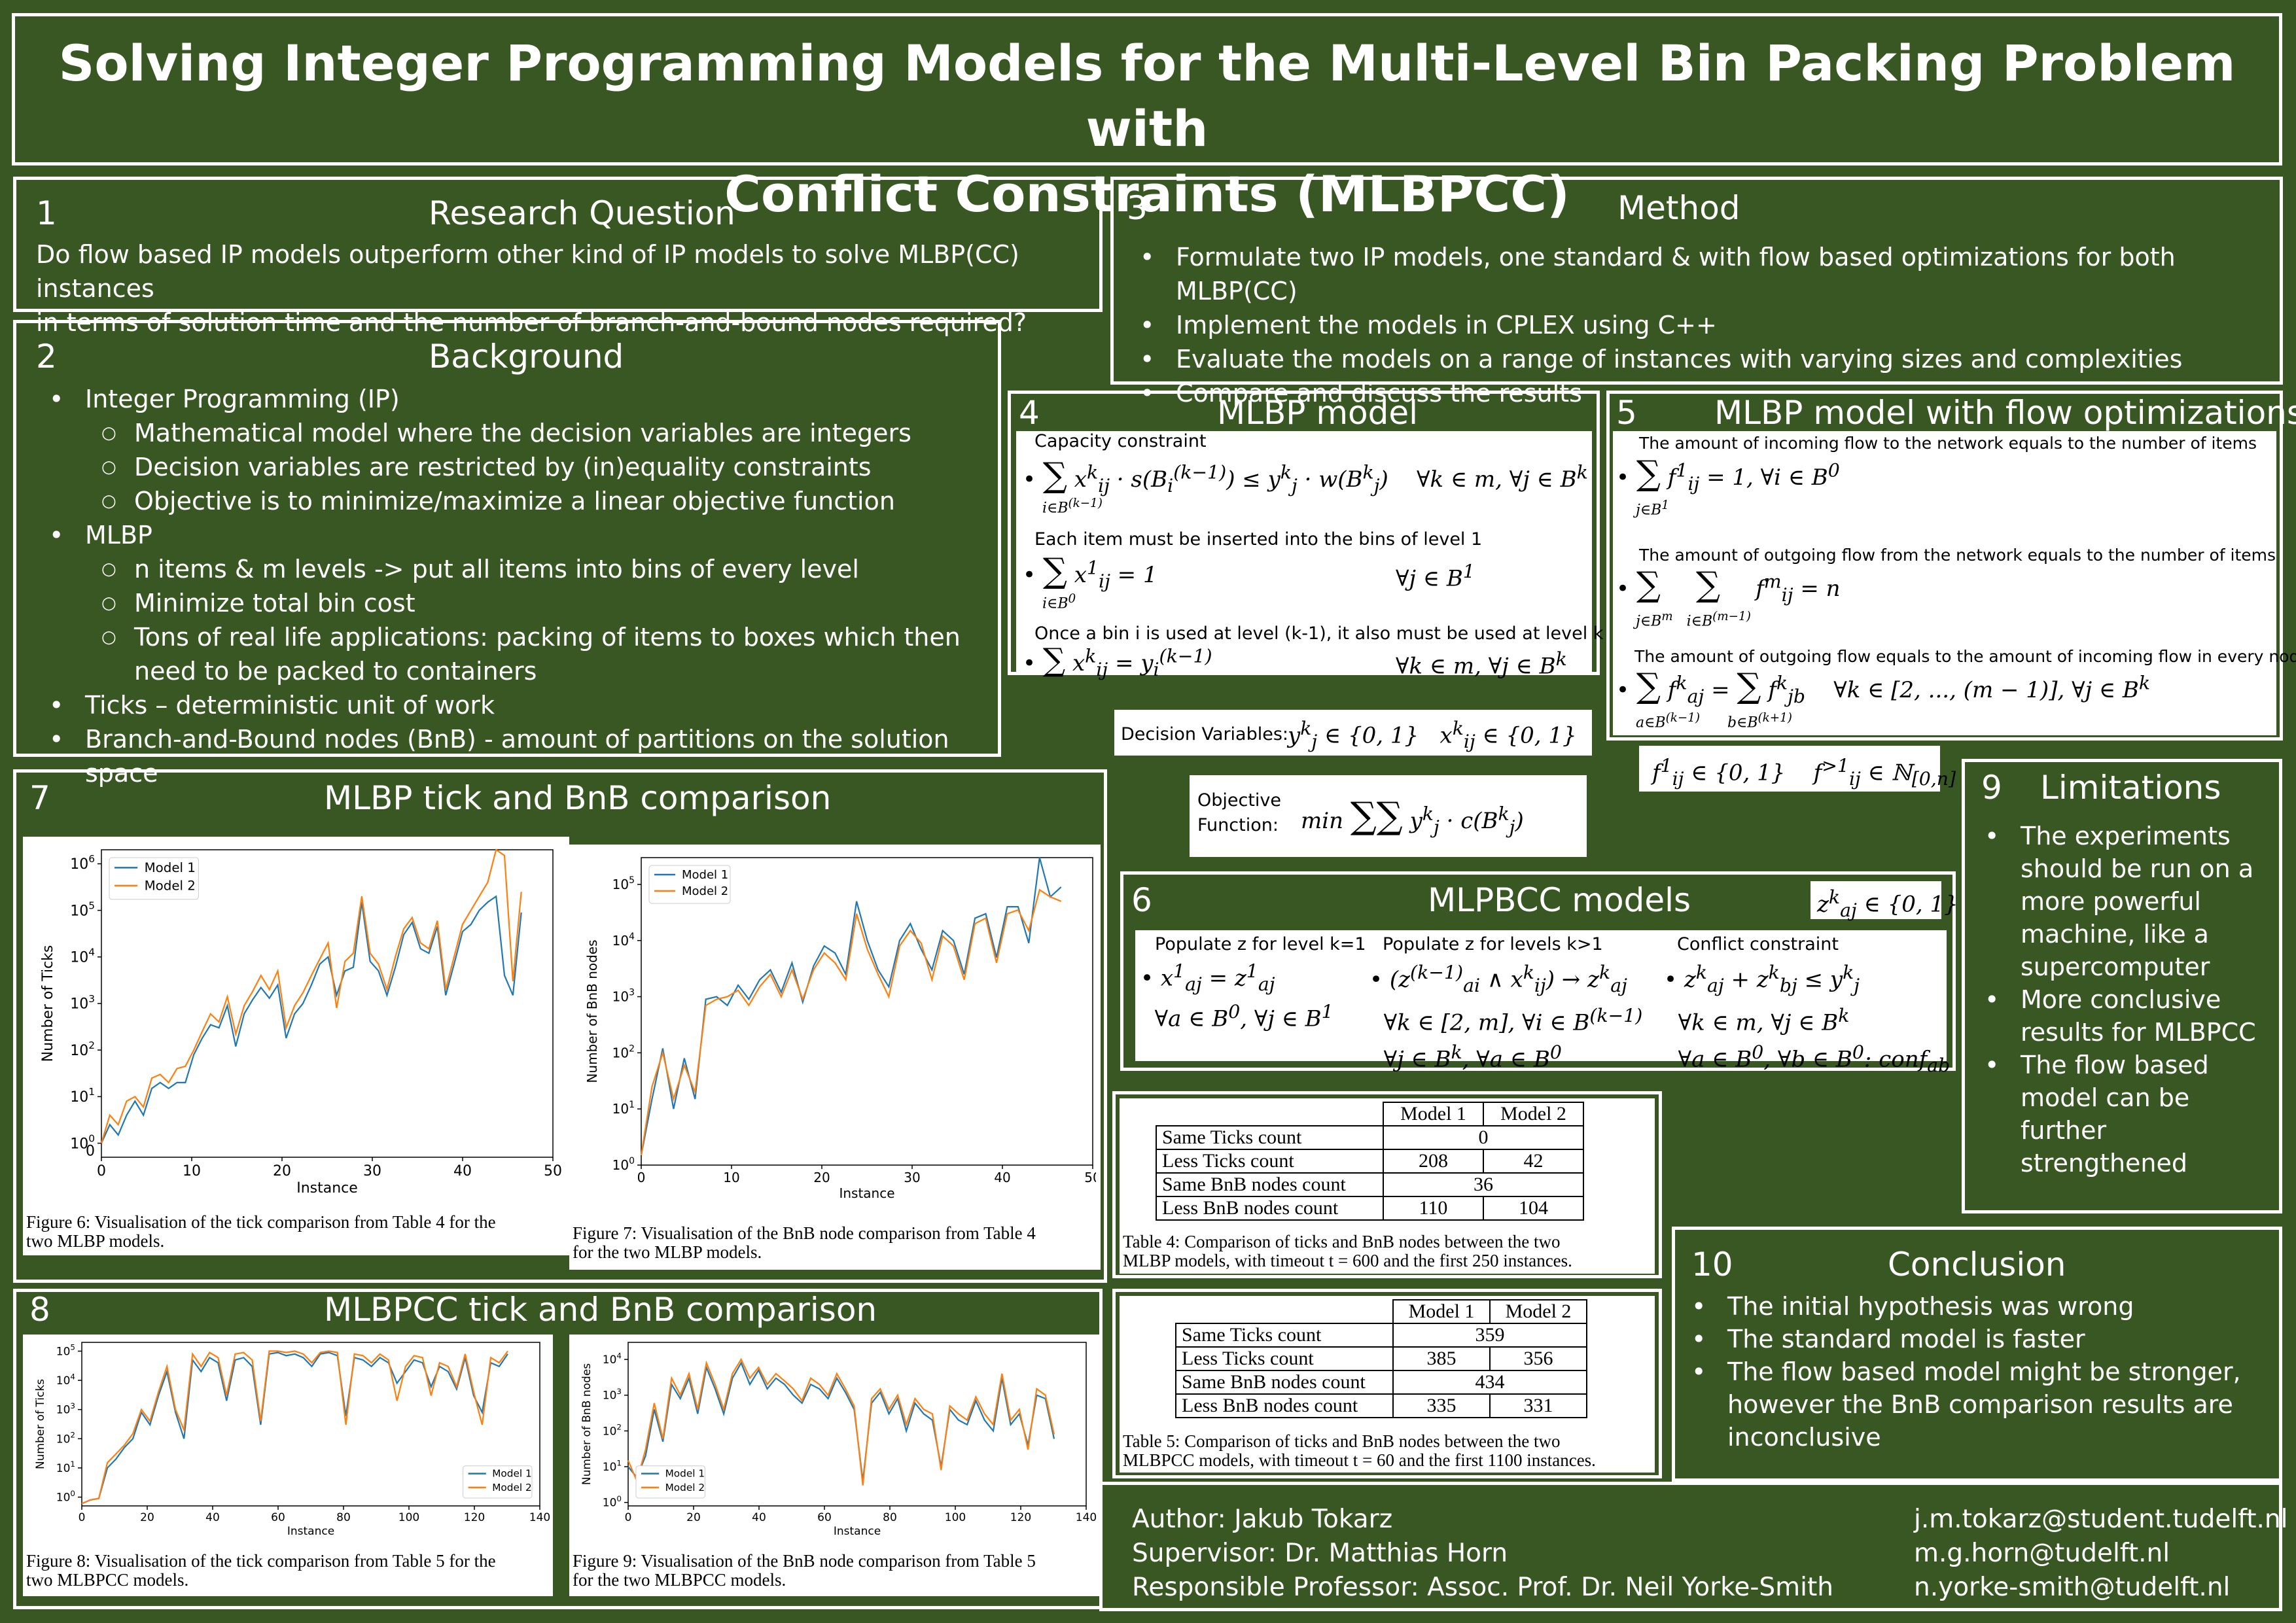 The width and height of the screenshot is (2296, 1623). Describe the element at coordinates (1249, 581) in the screenshot. I see `each-item-formula: • ∑ x1ij = 1 ∀j ∈ B1 i∈B0` at that location.